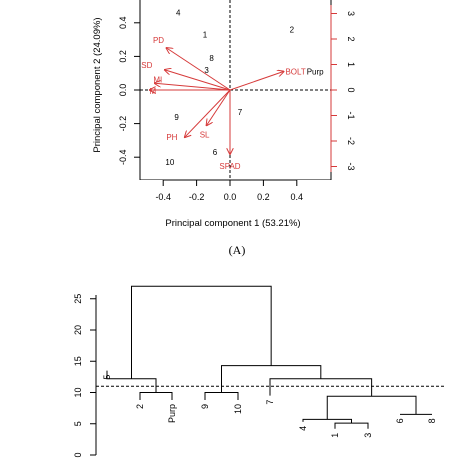  Describe the element at coordinates (176, 117) in the screenshot. I see `observation-label: 9` at that location.